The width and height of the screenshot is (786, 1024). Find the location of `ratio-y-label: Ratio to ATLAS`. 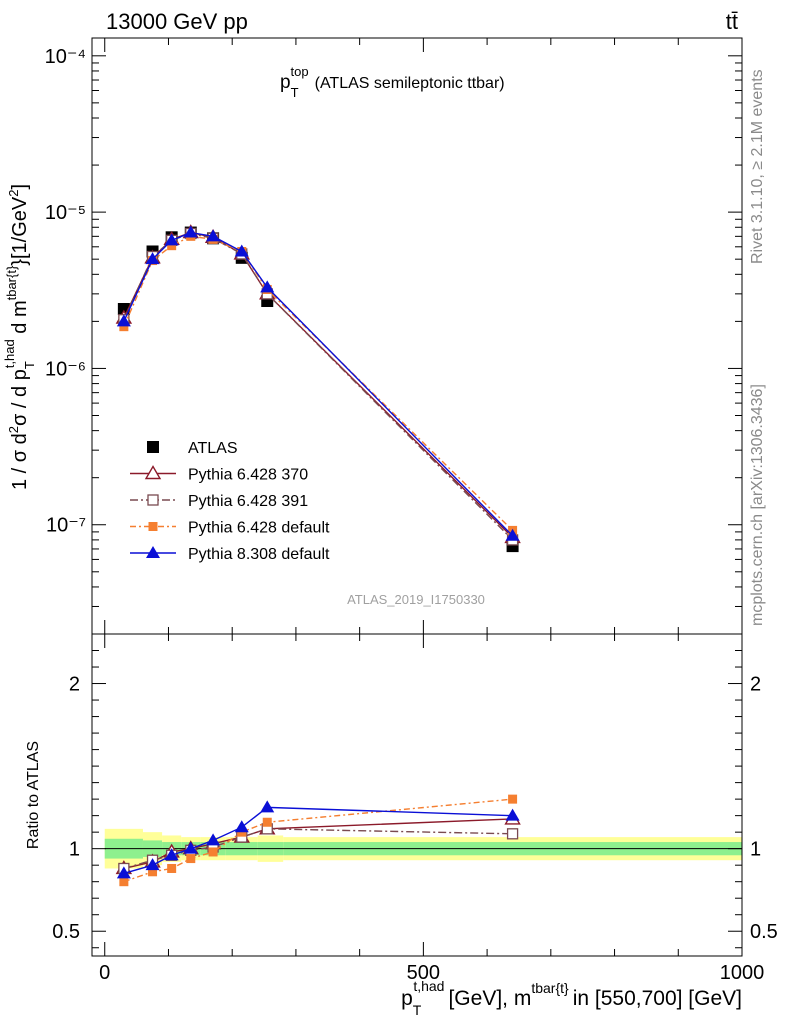

ratio-y-label: Ratio to ATLAS is located at coordinates (33, 795).